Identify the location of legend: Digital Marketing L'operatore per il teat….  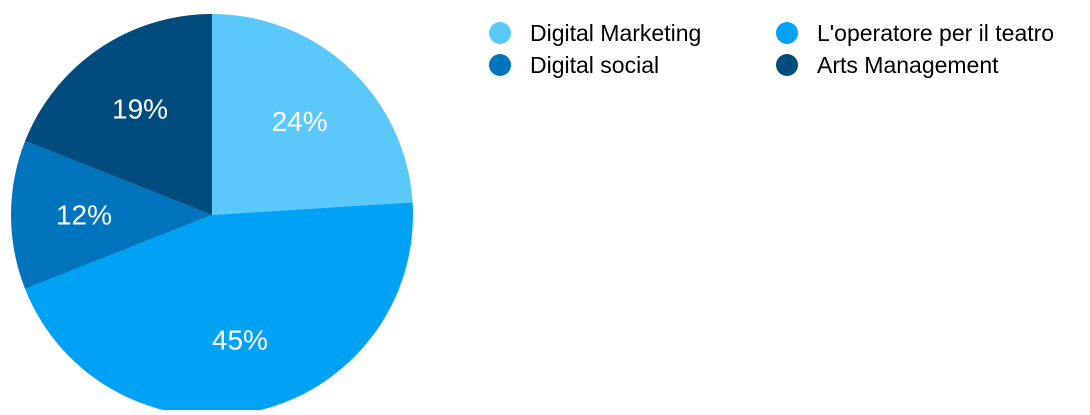
(771, 49).